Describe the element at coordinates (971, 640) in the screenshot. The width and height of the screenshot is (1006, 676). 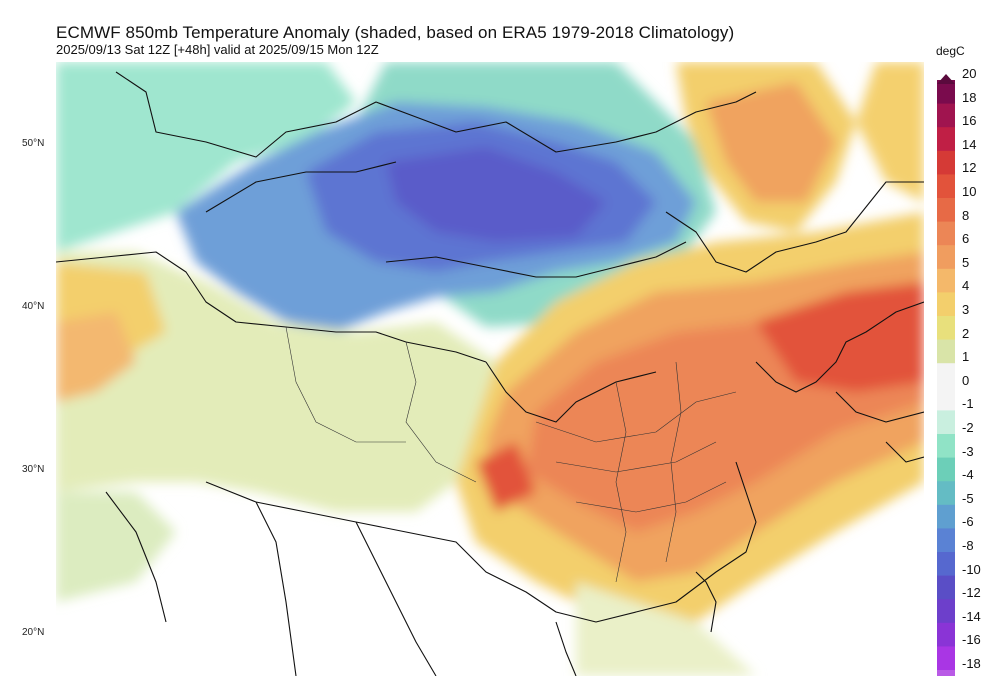
I see `colorbar-tick-label: -16` at that location.